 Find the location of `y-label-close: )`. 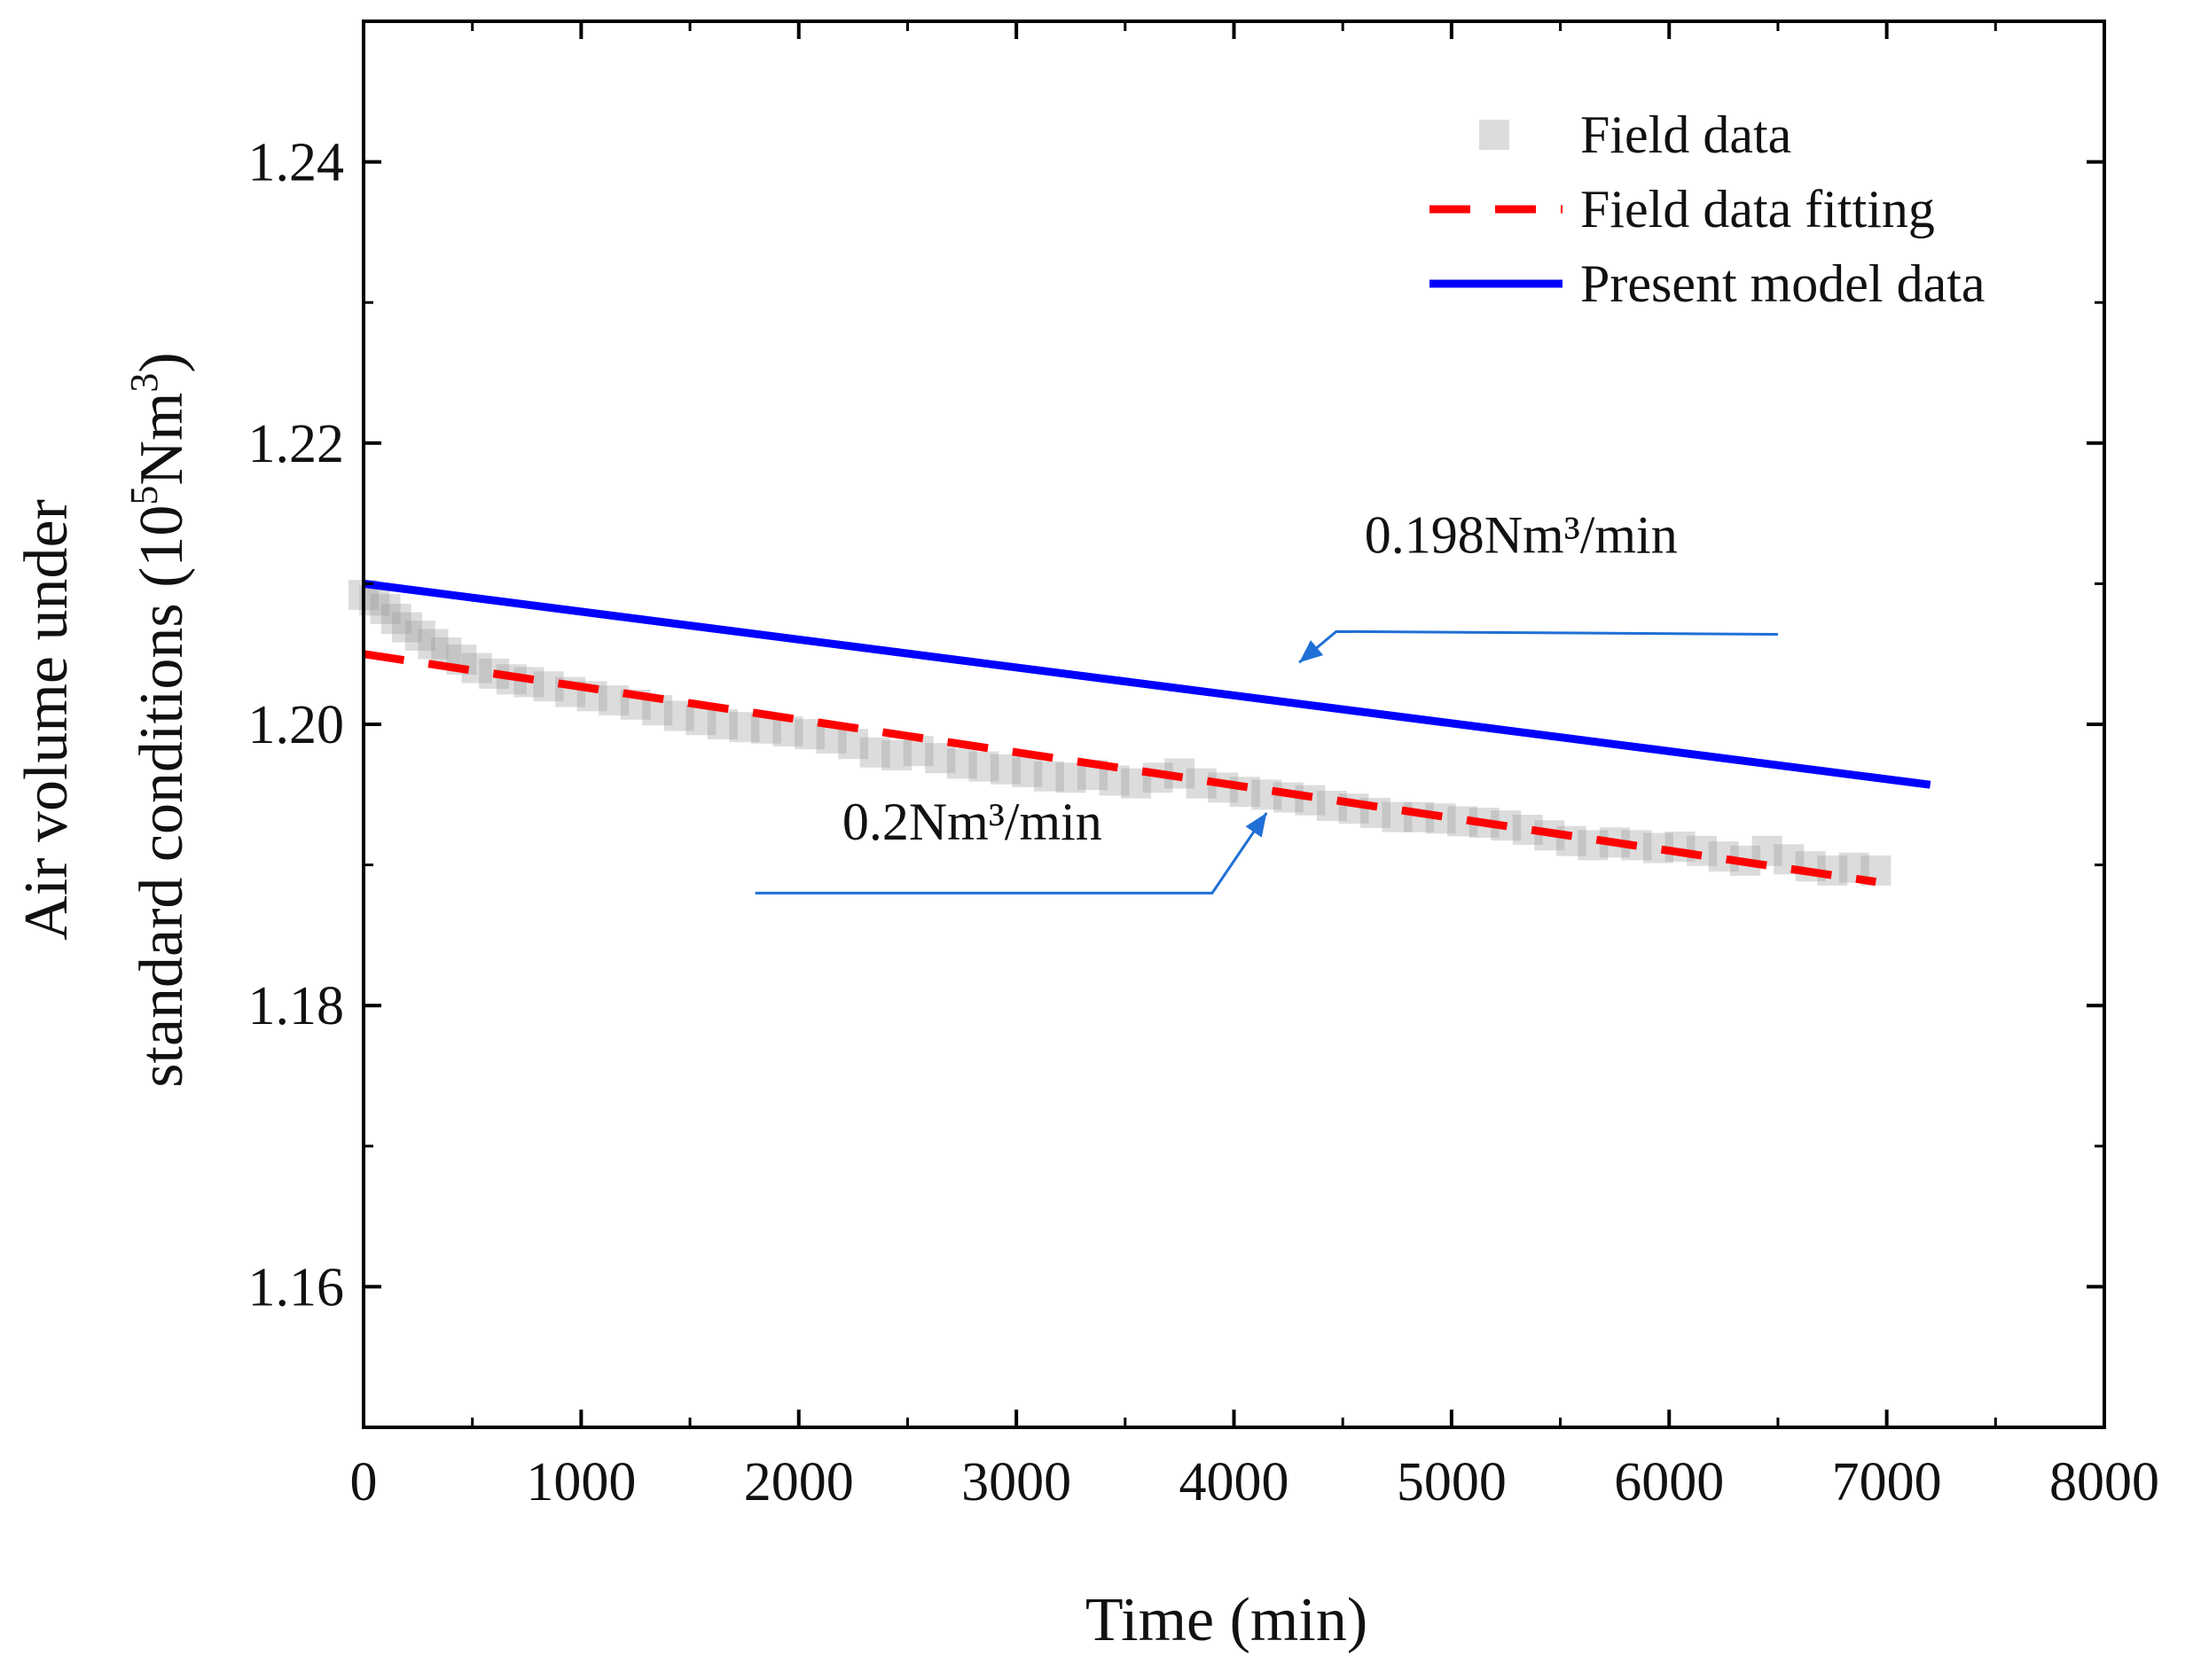

y-label-close: ) is located at coordinates (162, 362).